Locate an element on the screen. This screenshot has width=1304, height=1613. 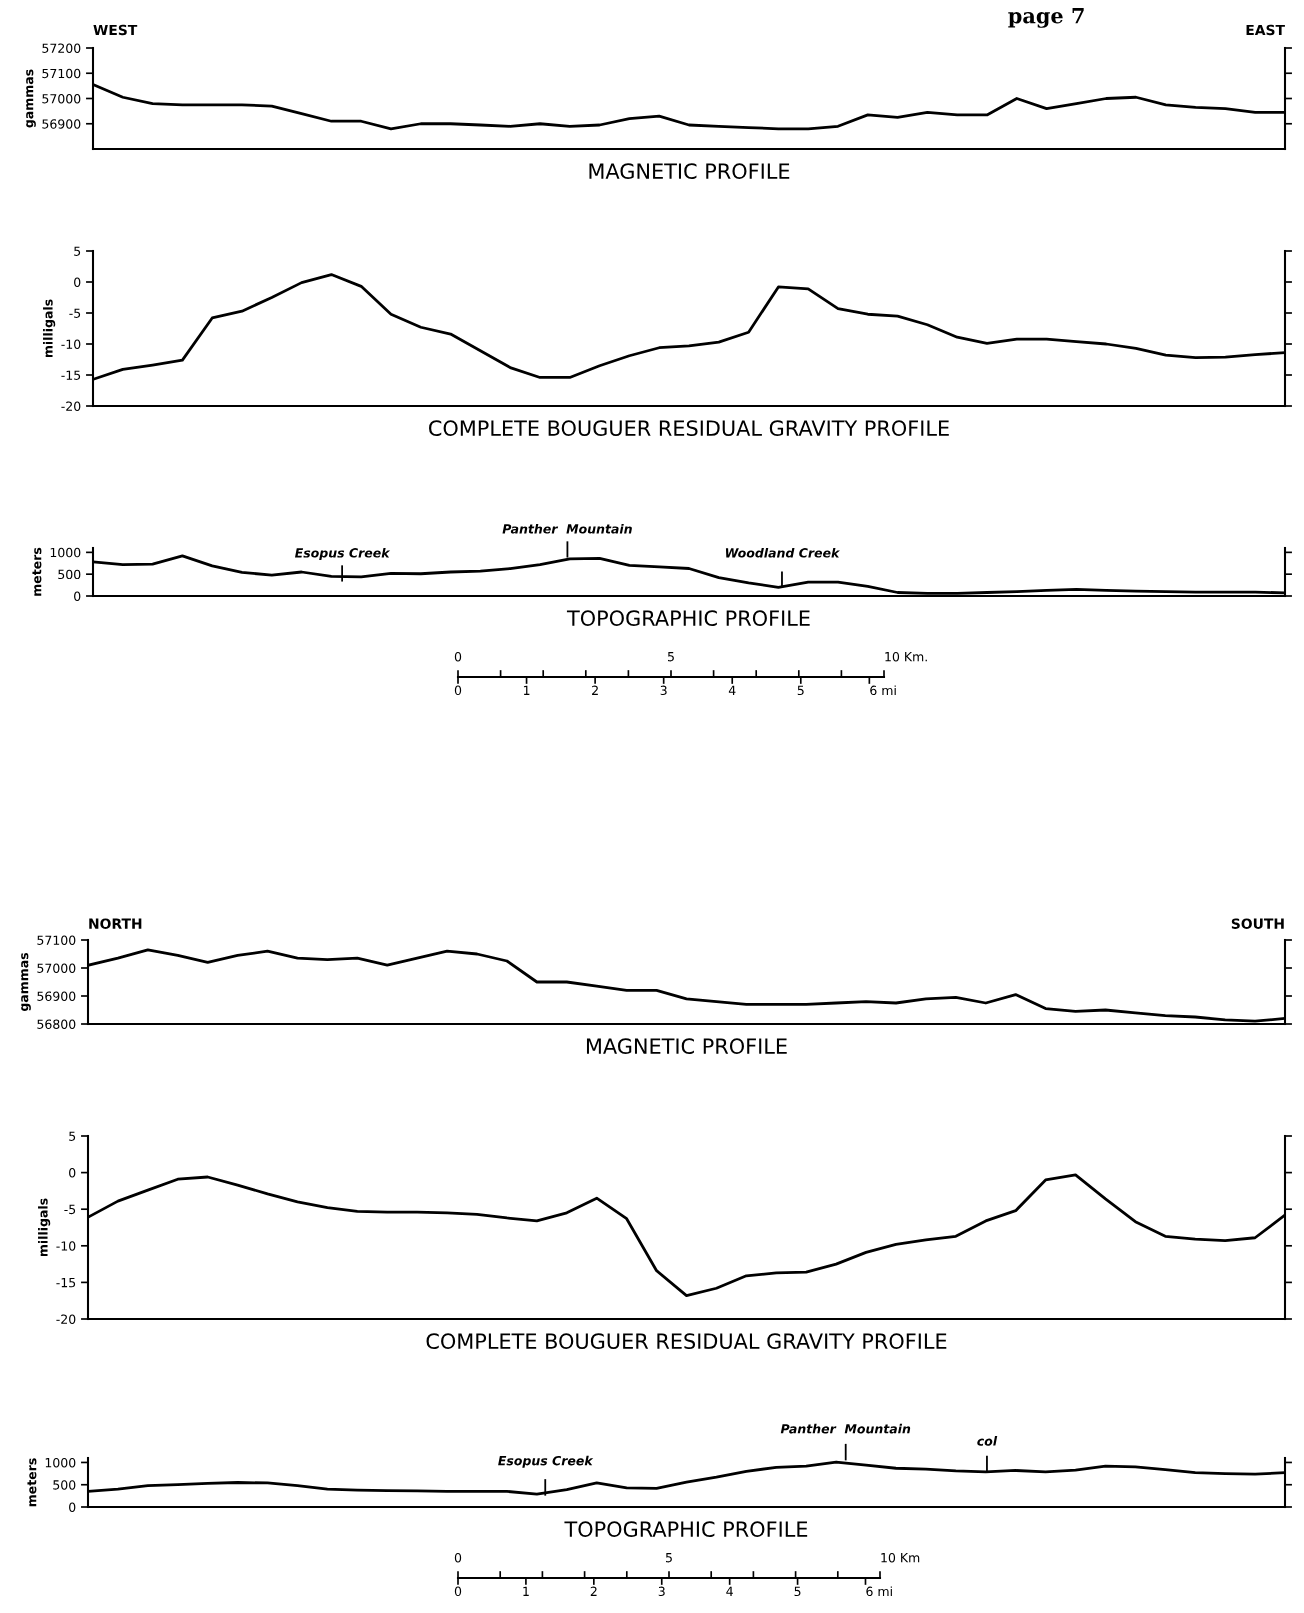
text: SOUTH is located at coordinates (1257, 923).